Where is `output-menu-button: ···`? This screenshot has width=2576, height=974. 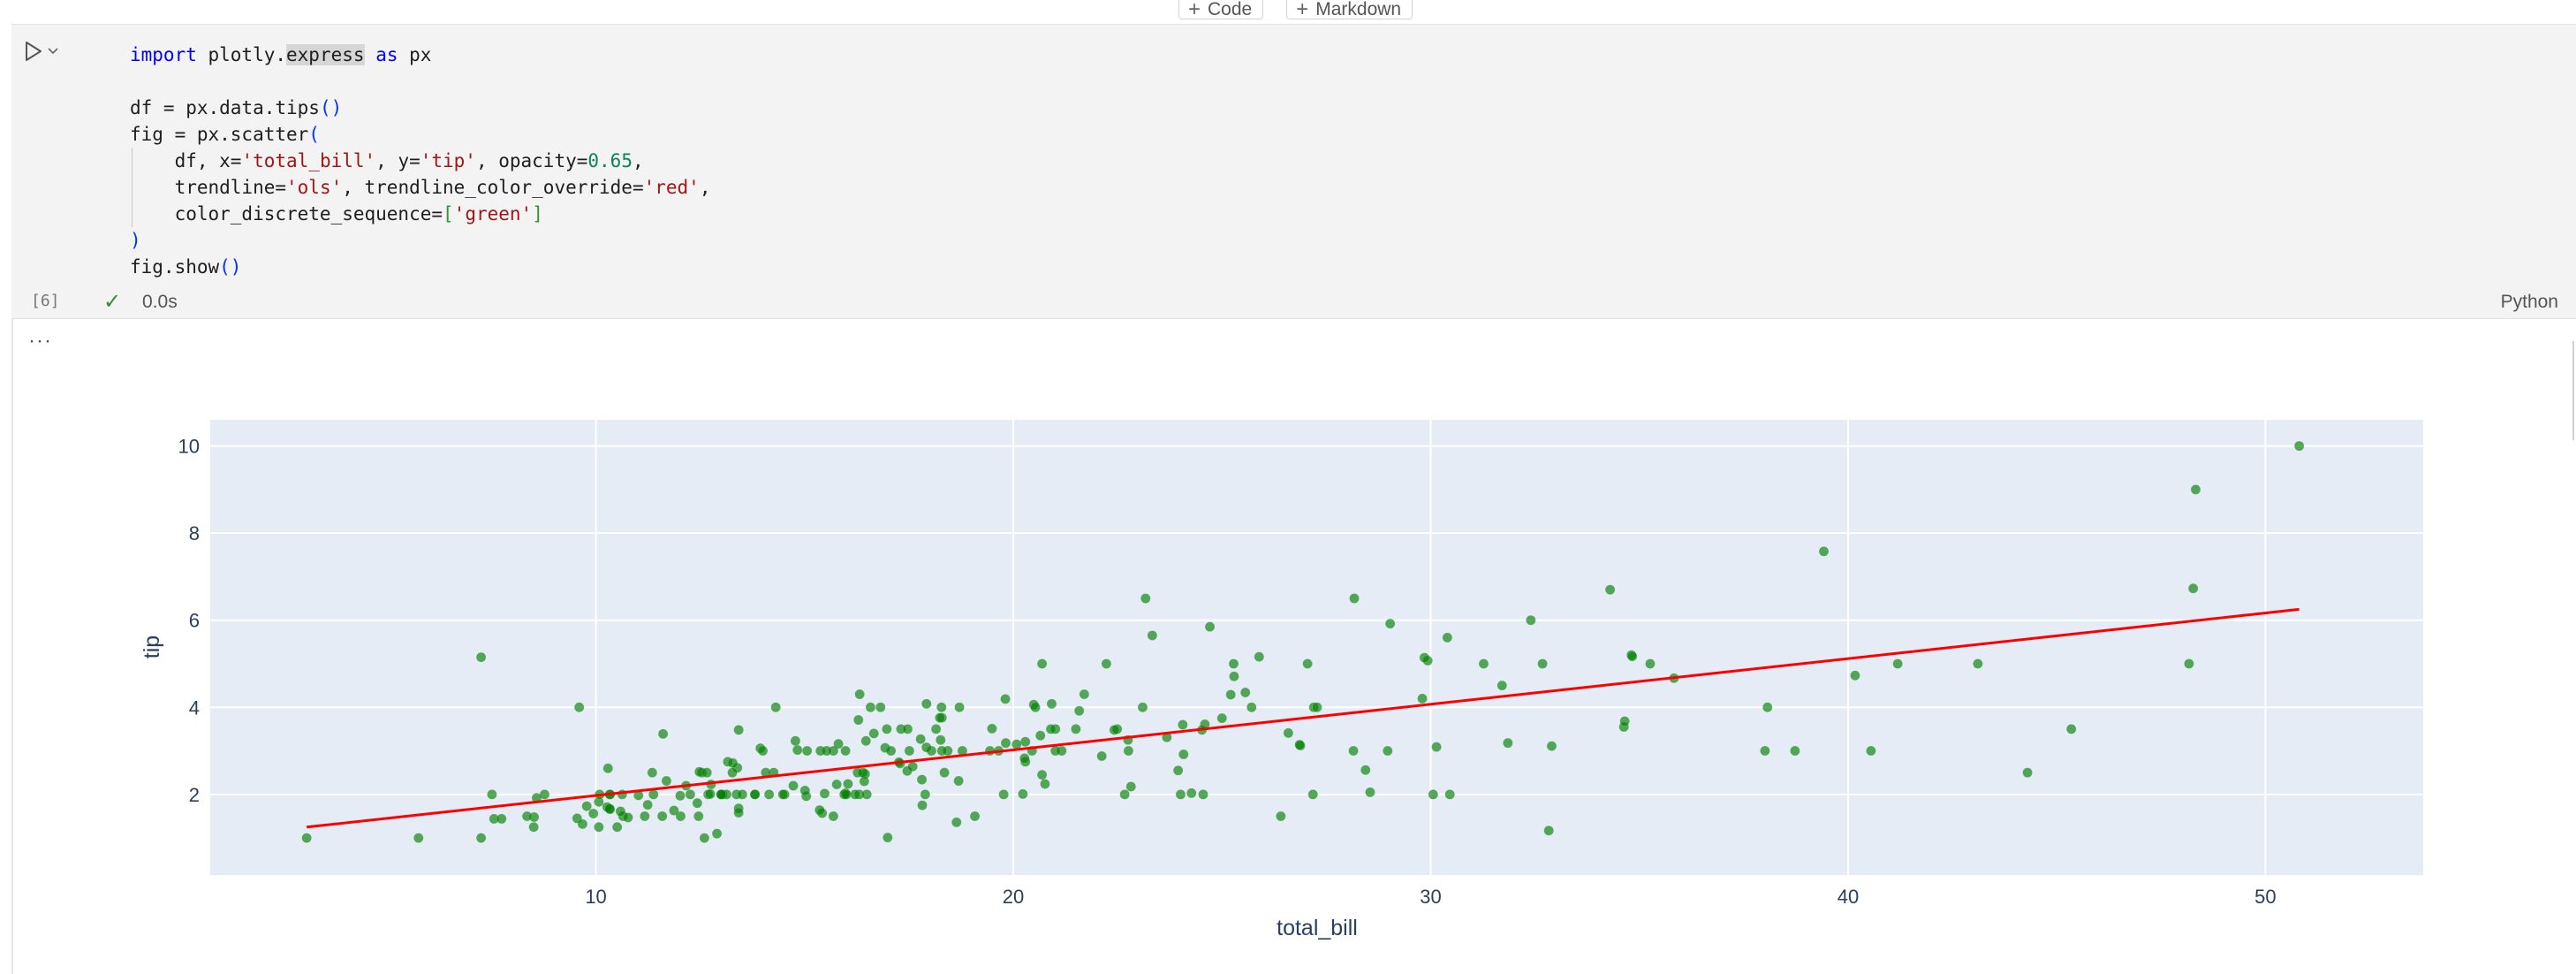
output-menu-button: ··· is located at coordinates (40, 341).